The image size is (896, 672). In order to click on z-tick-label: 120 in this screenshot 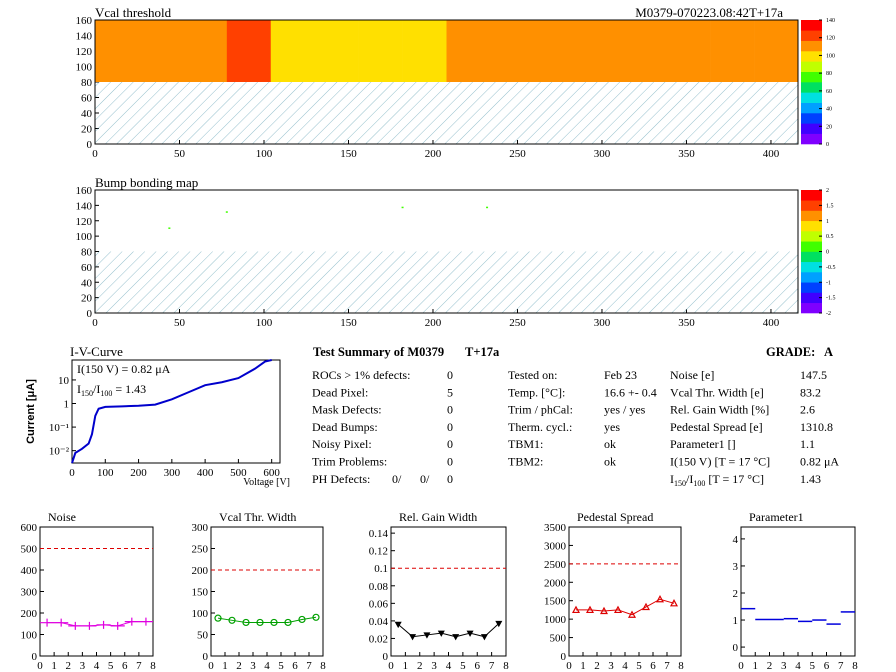, I will do `click(830, 39)`.